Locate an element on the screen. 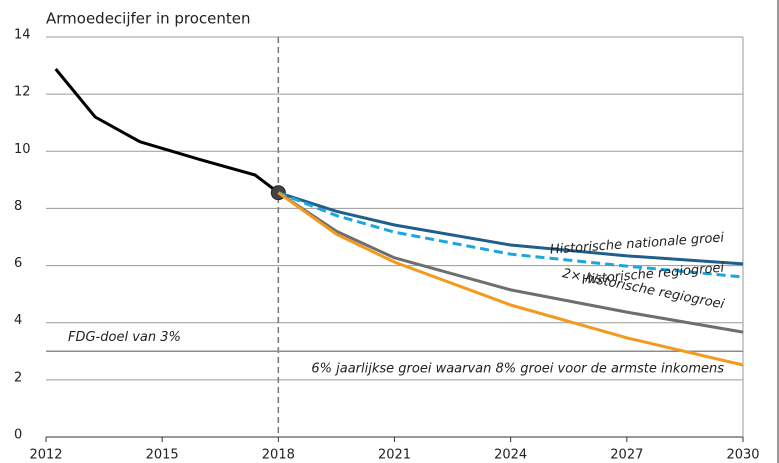  x-tick-label: 2012 is located at coordinates (45, 455).